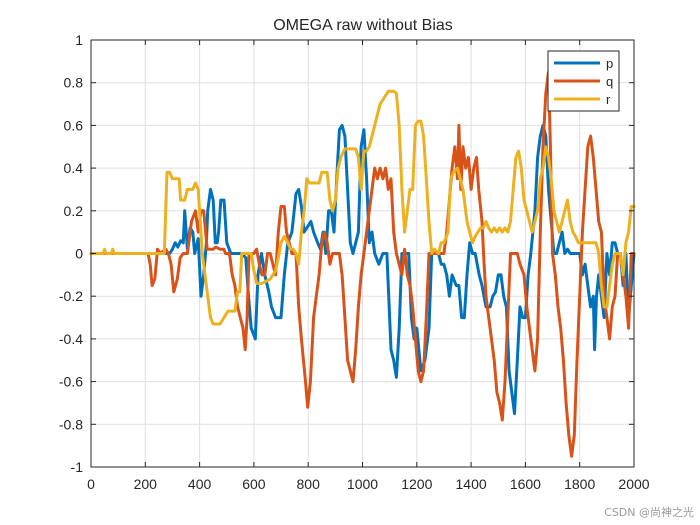 This screenshot has width=700, height=525. Describe the element at coordinates (200, 484) in the screenshot. I see `x-tick-label: 400` at that location.